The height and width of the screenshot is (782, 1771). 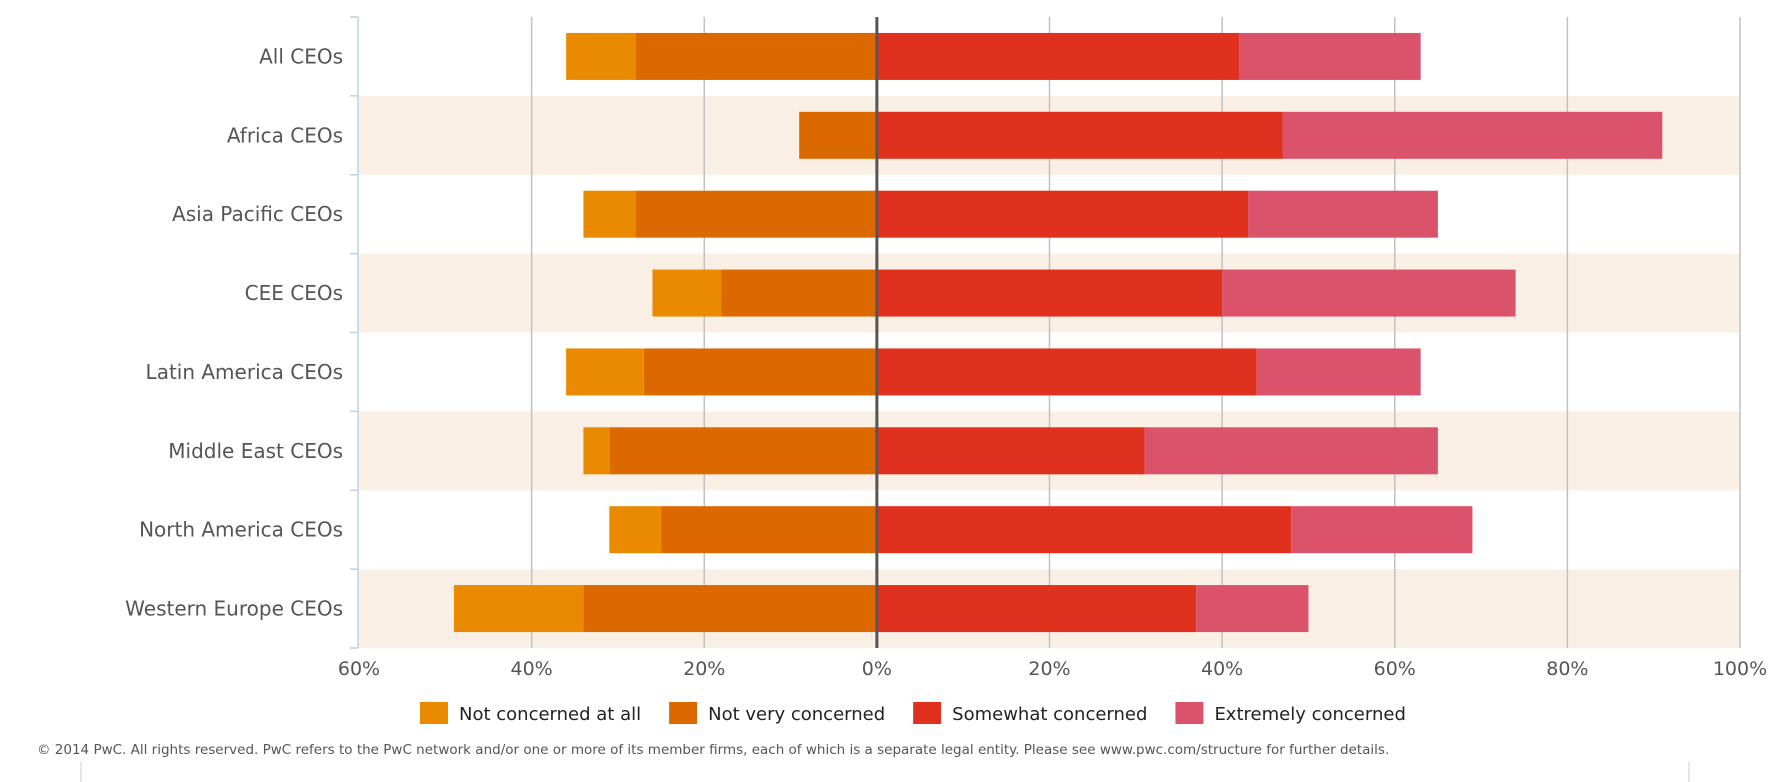 What do you see at coordinates (257, 214) in the screenshot?
I see `category-label: Asia Pacific CEOs` at bounding box center [257, 214].